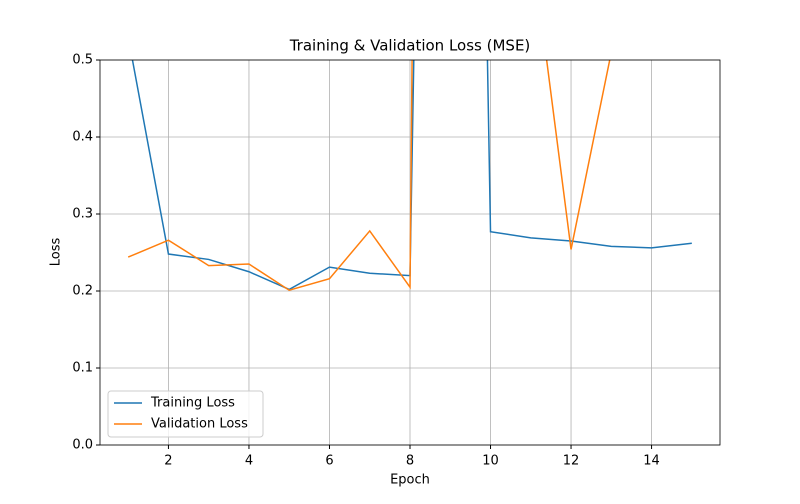  What do you see at coordinates (410, 461) in the screenshot?
I see `x-tick-label: 8` at bounding box center [410, 461].